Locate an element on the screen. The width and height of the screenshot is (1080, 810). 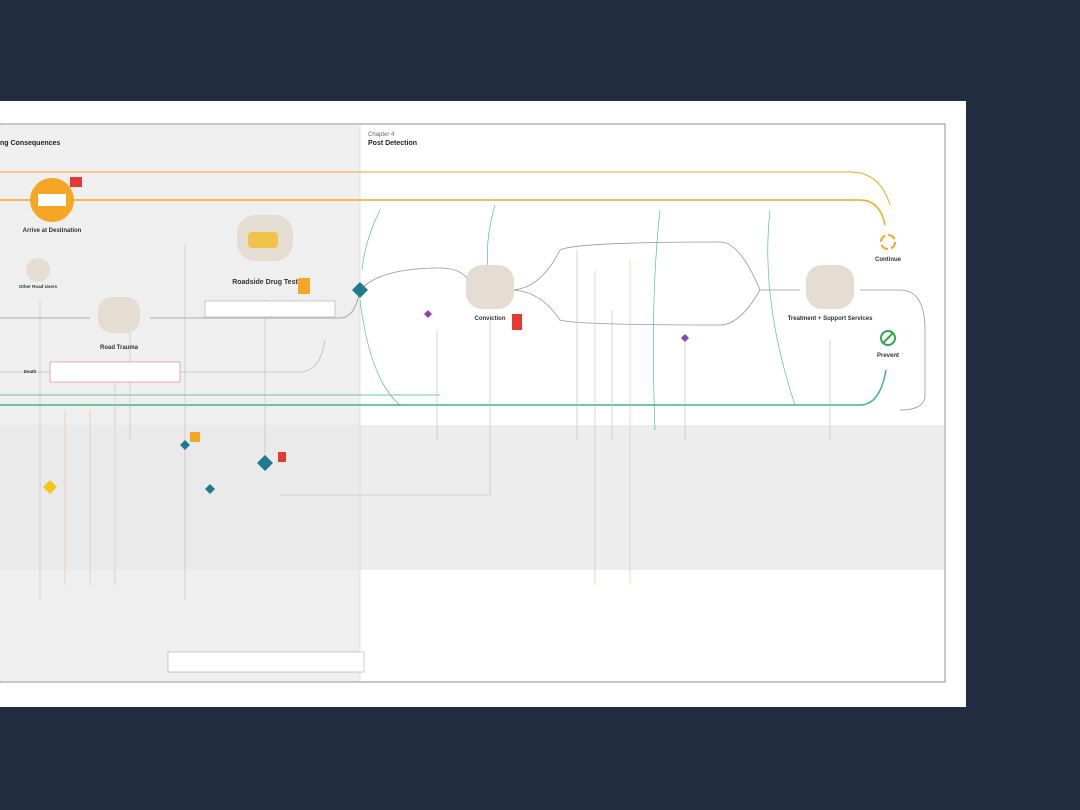
node-label: Conviction is located at coordinates (490, 319).